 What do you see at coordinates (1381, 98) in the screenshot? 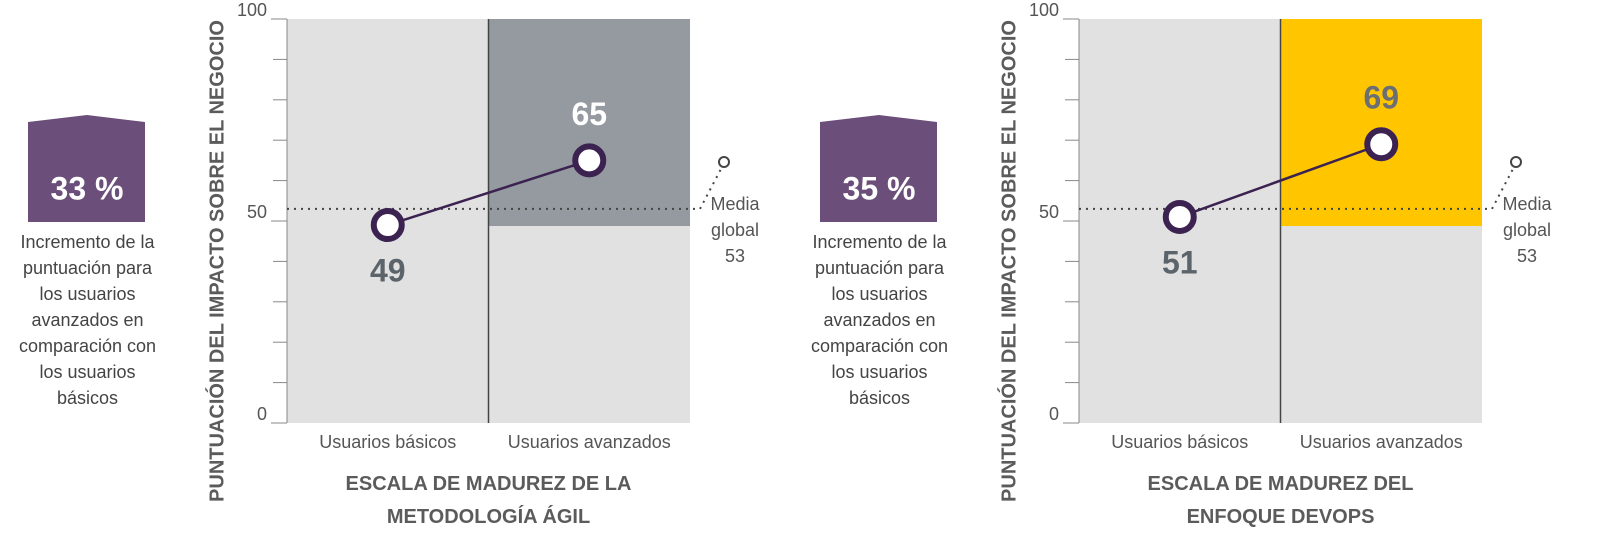
I see `data-label: 69` at bounding box center [1381, 98].